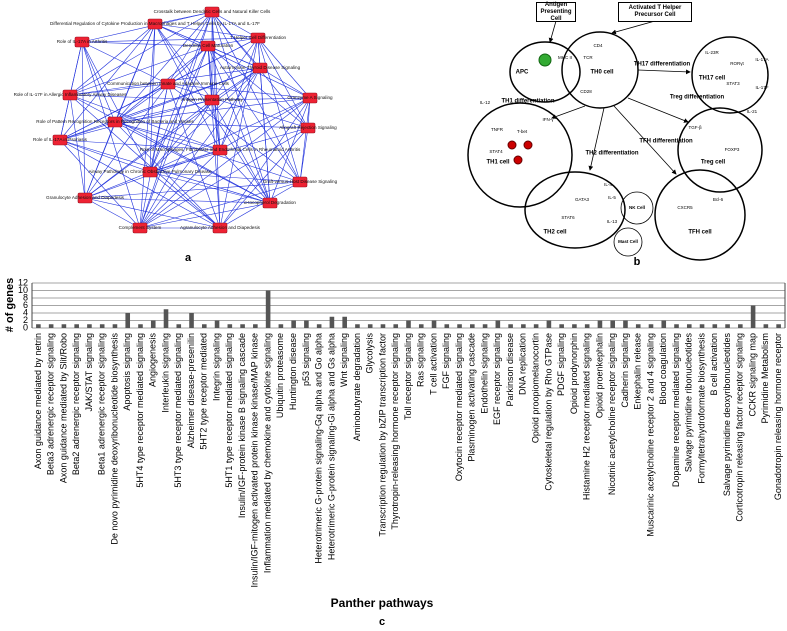 The width and height of the screenshot is (787, 631). Describe the element at coordinates (357, 387) in the screenshot. I see `x-tick-label: Aminobutyrate degradation` at that location.